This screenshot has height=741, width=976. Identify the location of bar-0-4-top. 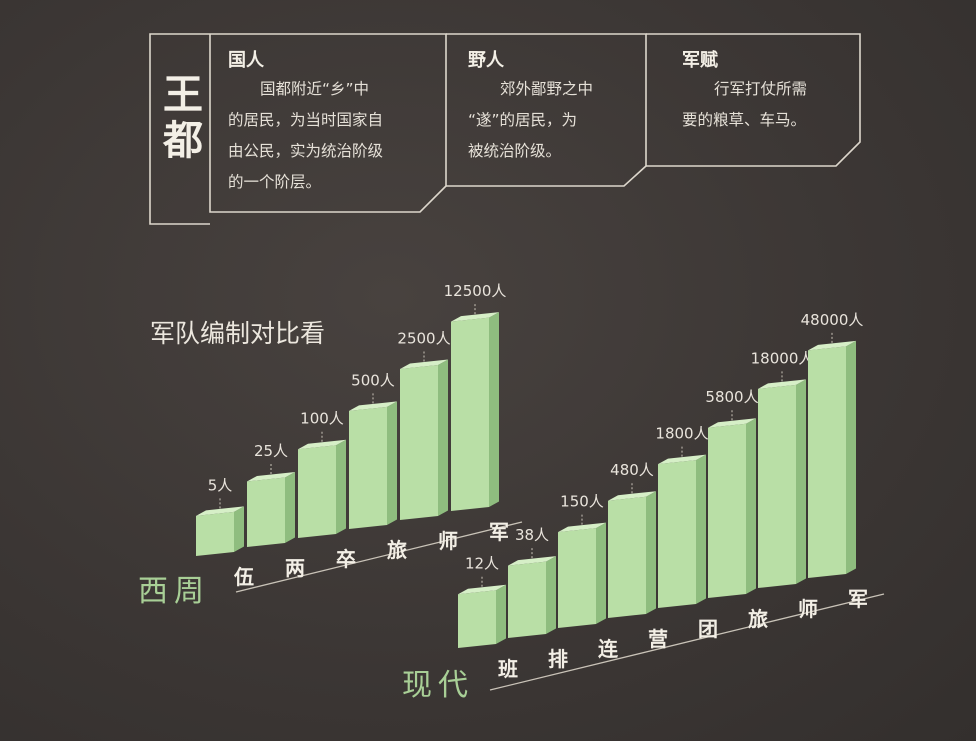
(424, 364).